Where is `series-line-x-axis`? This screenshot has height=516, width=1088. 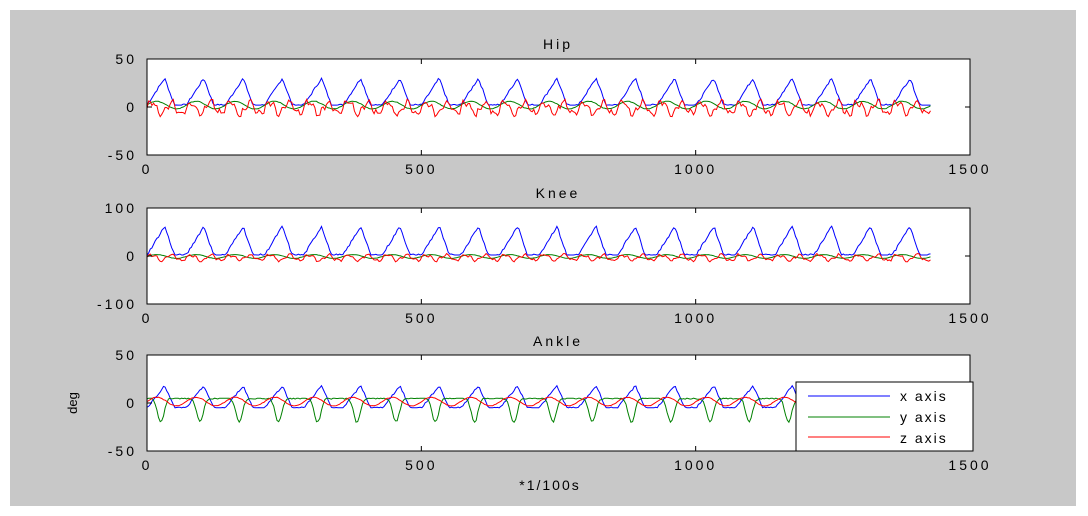 series-line-x-axis is located at coordinates (538, 240).